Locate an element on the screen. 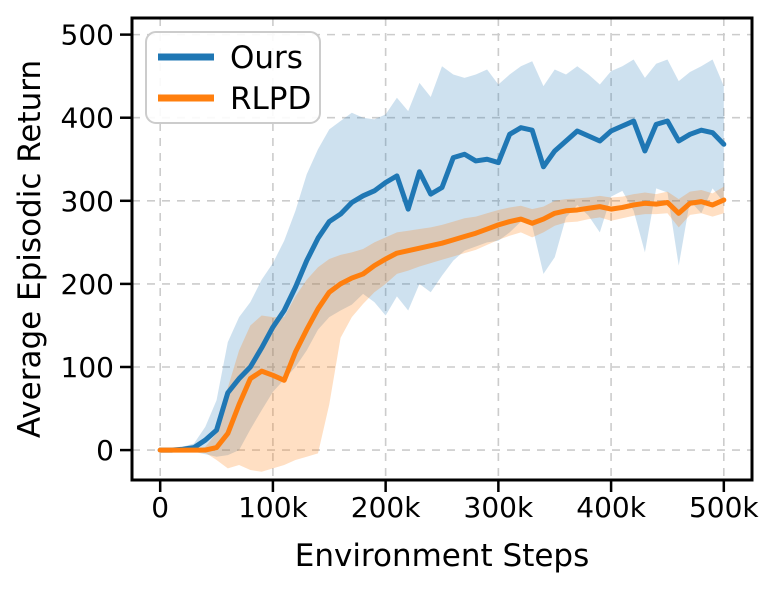 The width and height of the screenshot is (778, 592). y-tick-label-0: 0 is located at coordinates (105, 450).